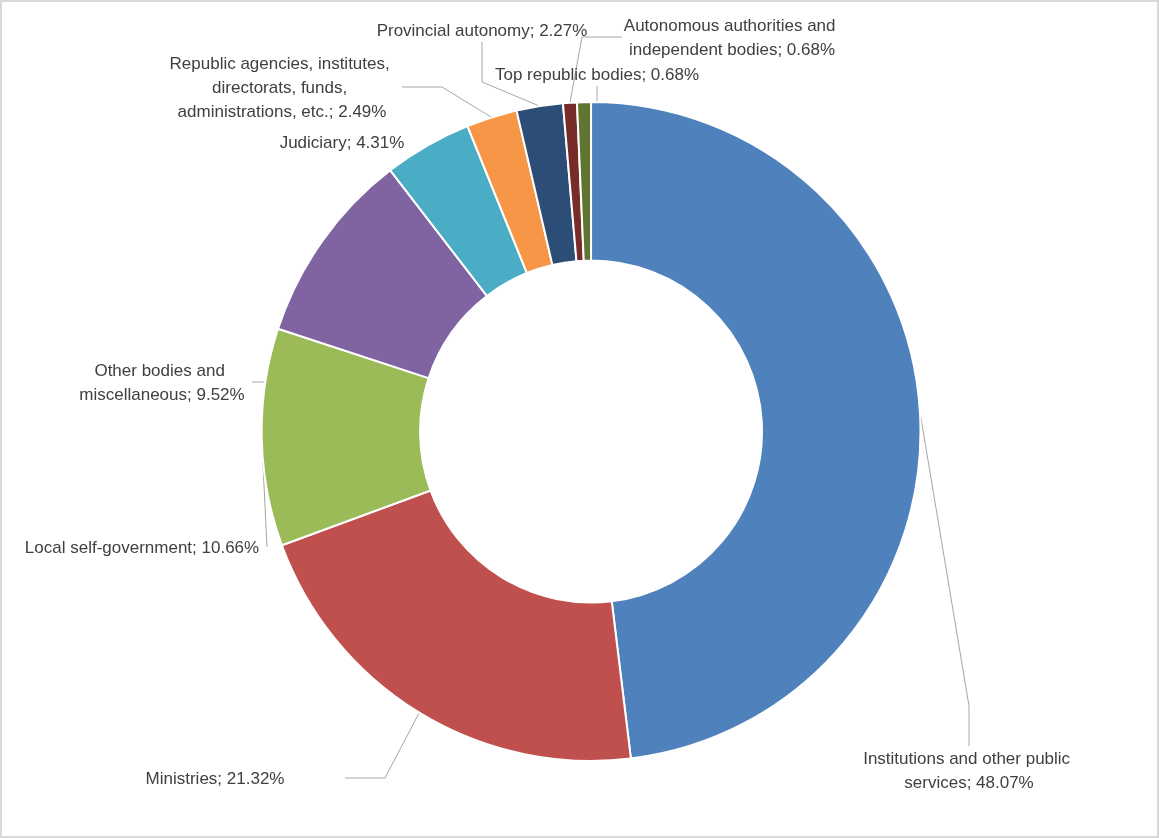 The width and height of the screenshot is (1159, 838). What do you see at coordinates (969, 770) in the screenshot?
I see `slice-label: Institutions and other public services; 48.07%` at bounding box center [969, 770].